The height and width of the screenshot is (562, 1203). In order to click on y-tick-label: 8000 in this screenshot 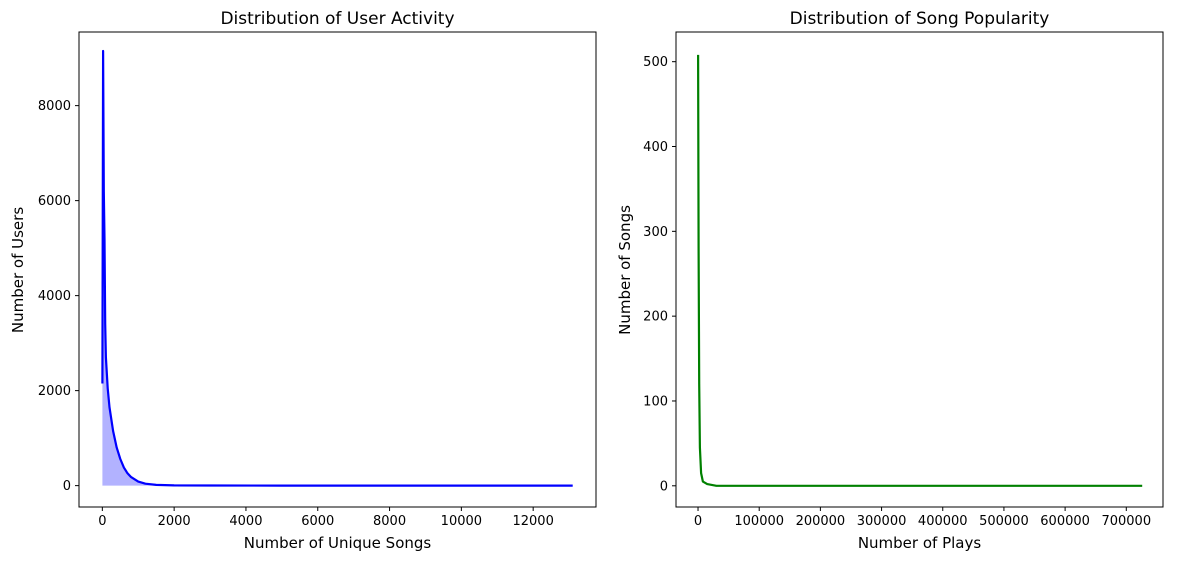, I will do `click(54, 106)`.